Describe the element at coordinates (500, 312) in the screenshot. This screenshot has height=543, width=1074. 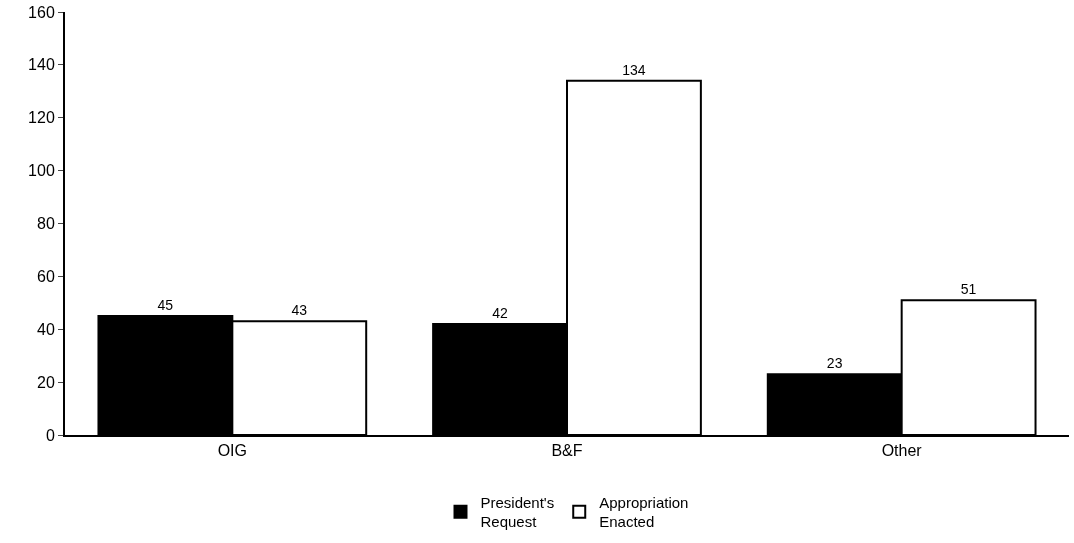
I see `data-label: 42` at that location.